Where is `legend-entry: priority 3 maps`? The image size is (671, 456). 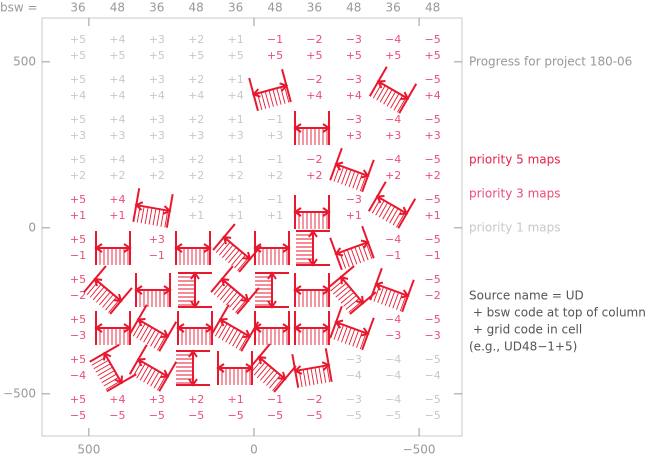 legend-entry: priority 3 maps is located at coordinates (514, 194).